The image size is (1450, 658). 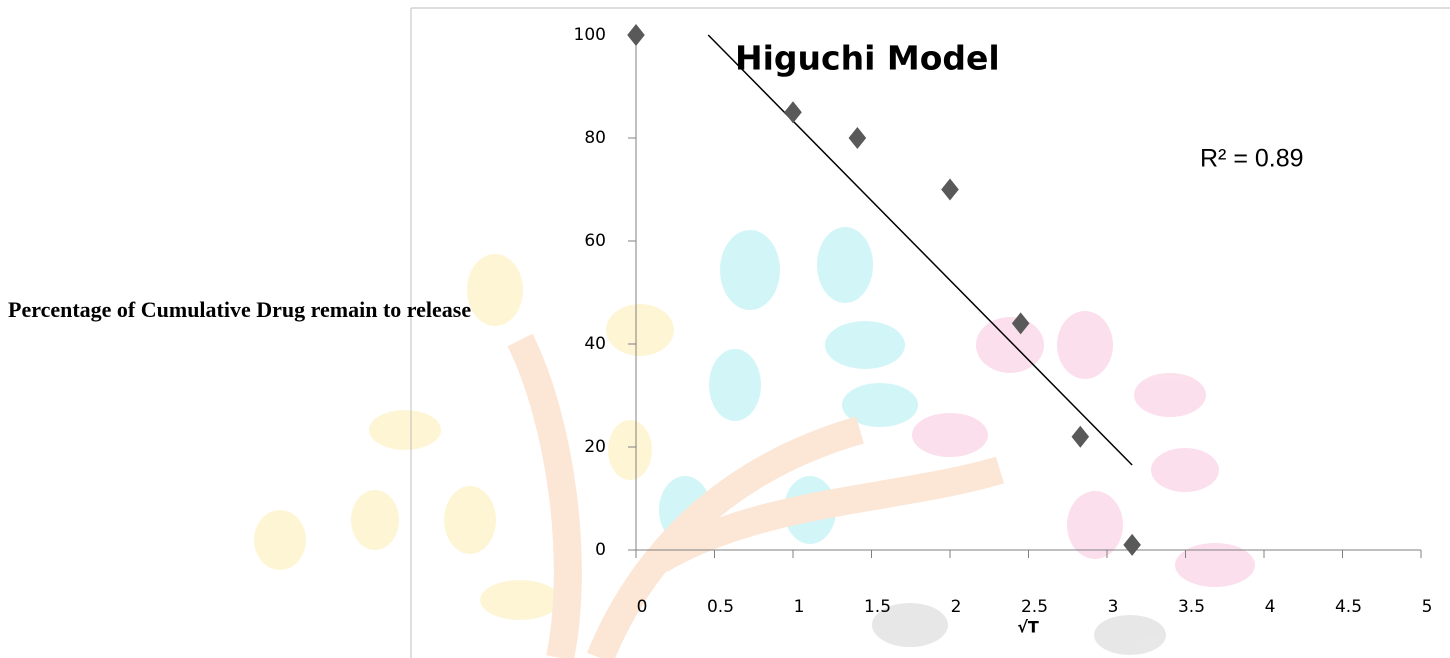 What do you see at coordinates (1427, 607) in the screenshot?
I see `x-tick-label: 5` at bounding box center [1427, 607].